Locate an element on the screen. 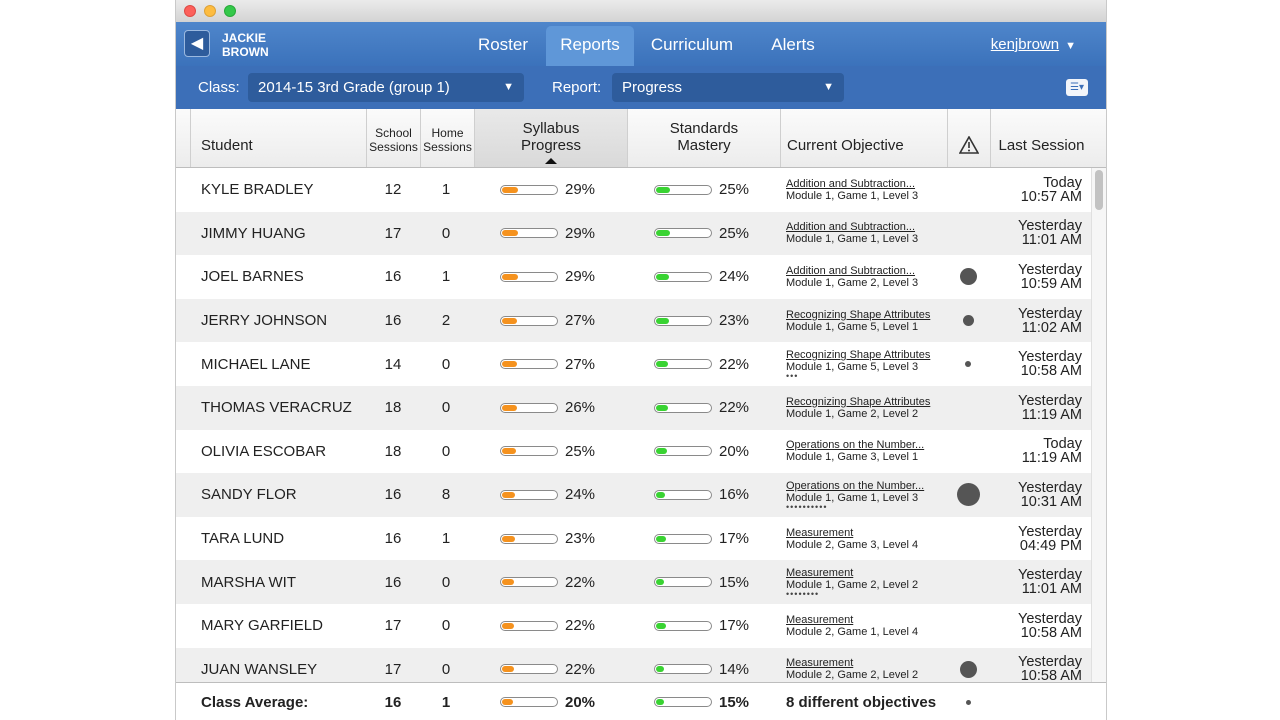 The image size is (1280, 720). student-name-cell: OLIVIA ESCOBAR is located at coordinates (264, 451).